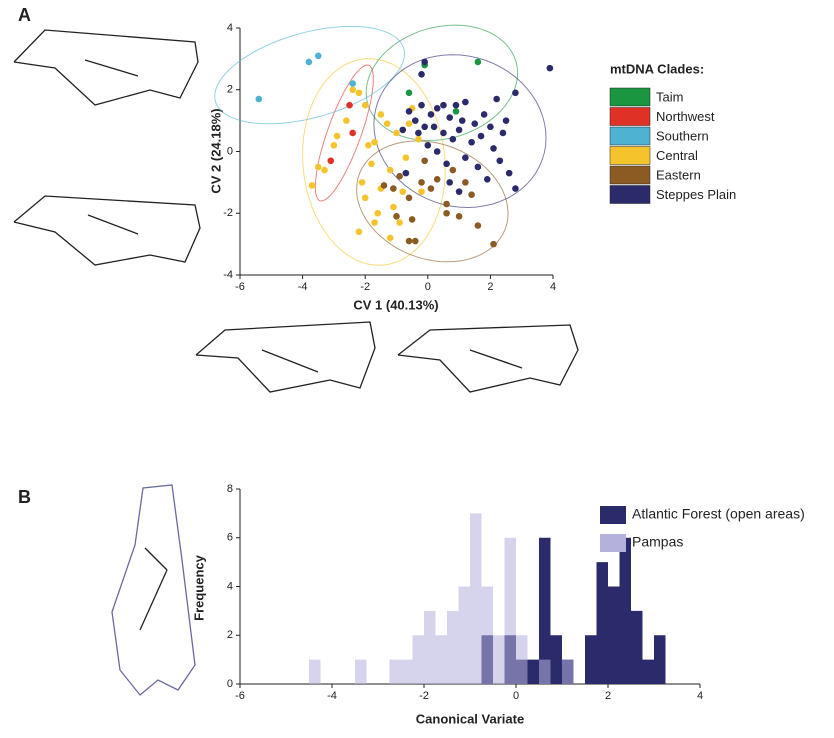 The height and width of the screenshot is (738, 834). What do you see at coordinates (230, 90) in the screenshot?
I see `y-tick-label: 2` at bounding box center [230, 90].